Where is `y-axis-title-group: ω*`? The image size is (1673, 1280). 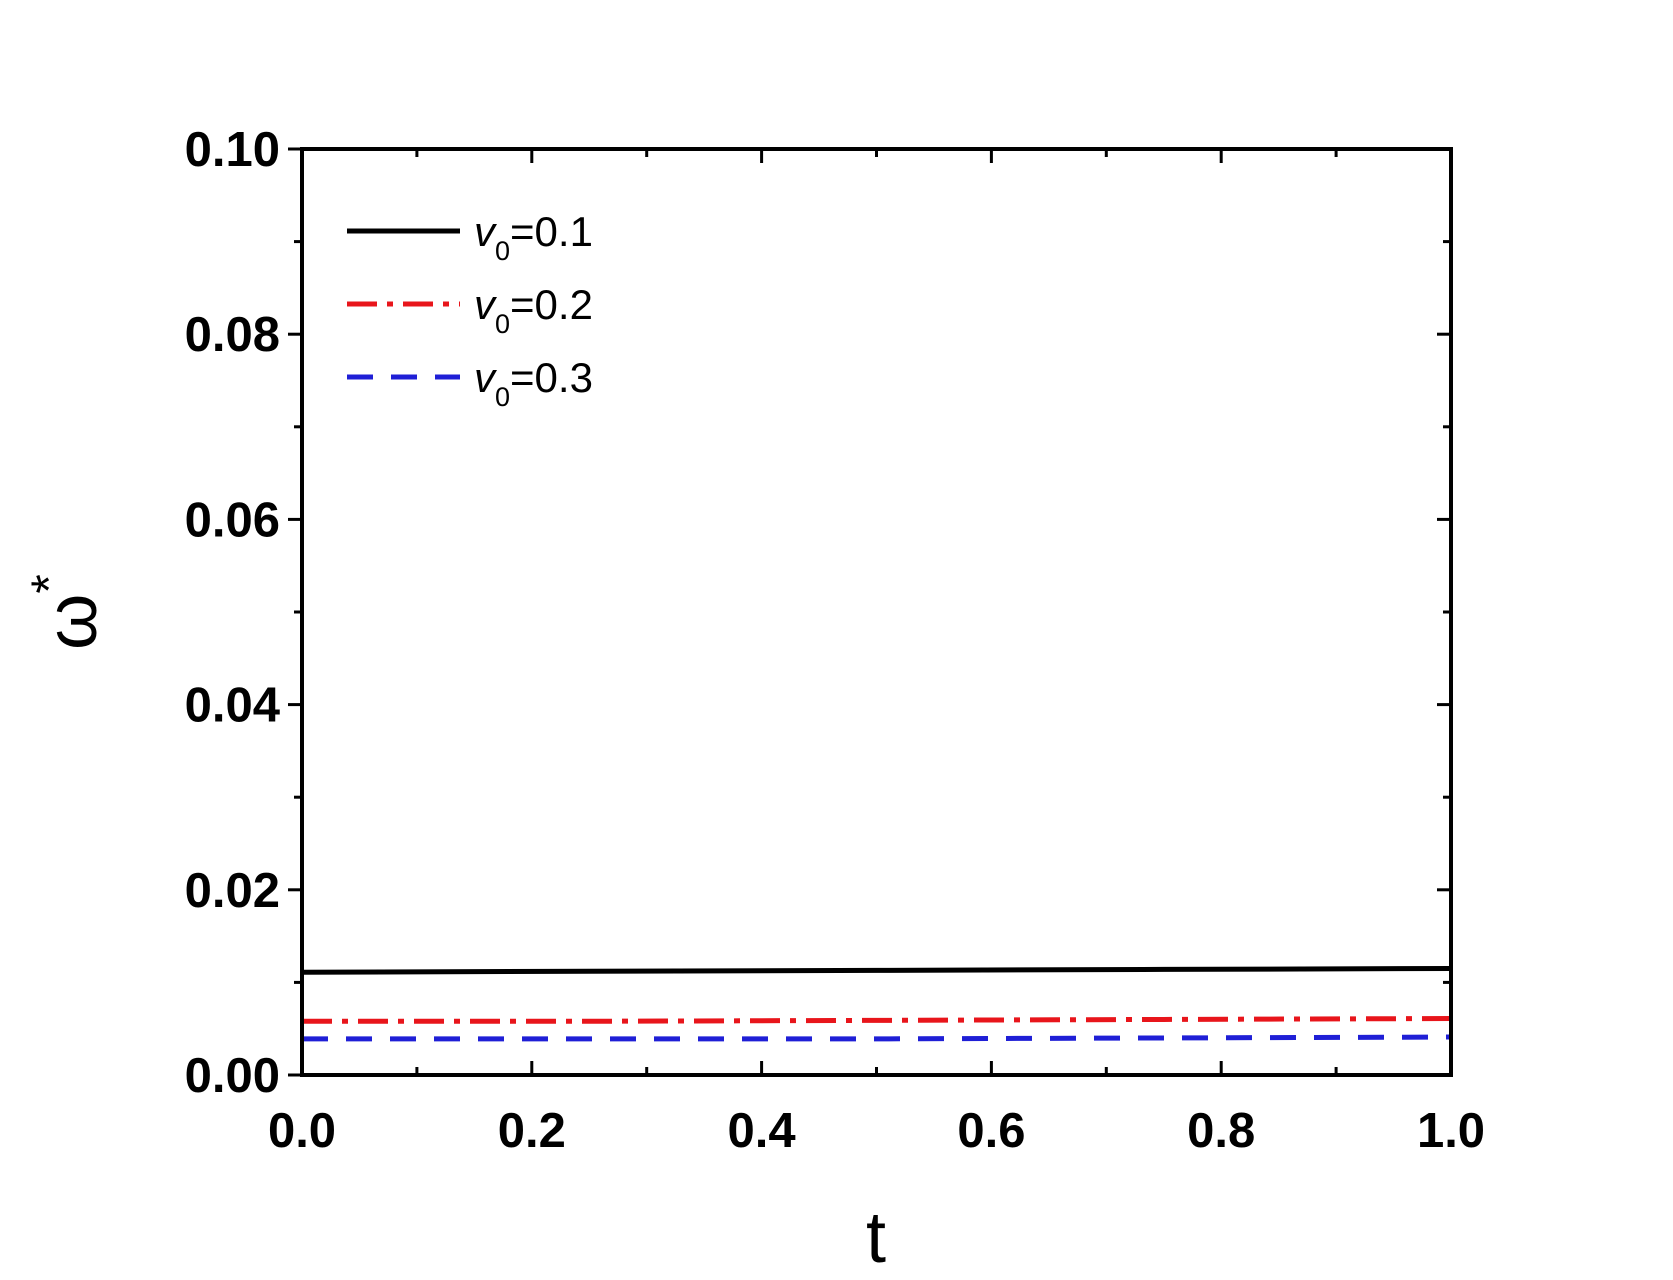
y-axis-title-group: ω* is located at coordinates (66, 612).